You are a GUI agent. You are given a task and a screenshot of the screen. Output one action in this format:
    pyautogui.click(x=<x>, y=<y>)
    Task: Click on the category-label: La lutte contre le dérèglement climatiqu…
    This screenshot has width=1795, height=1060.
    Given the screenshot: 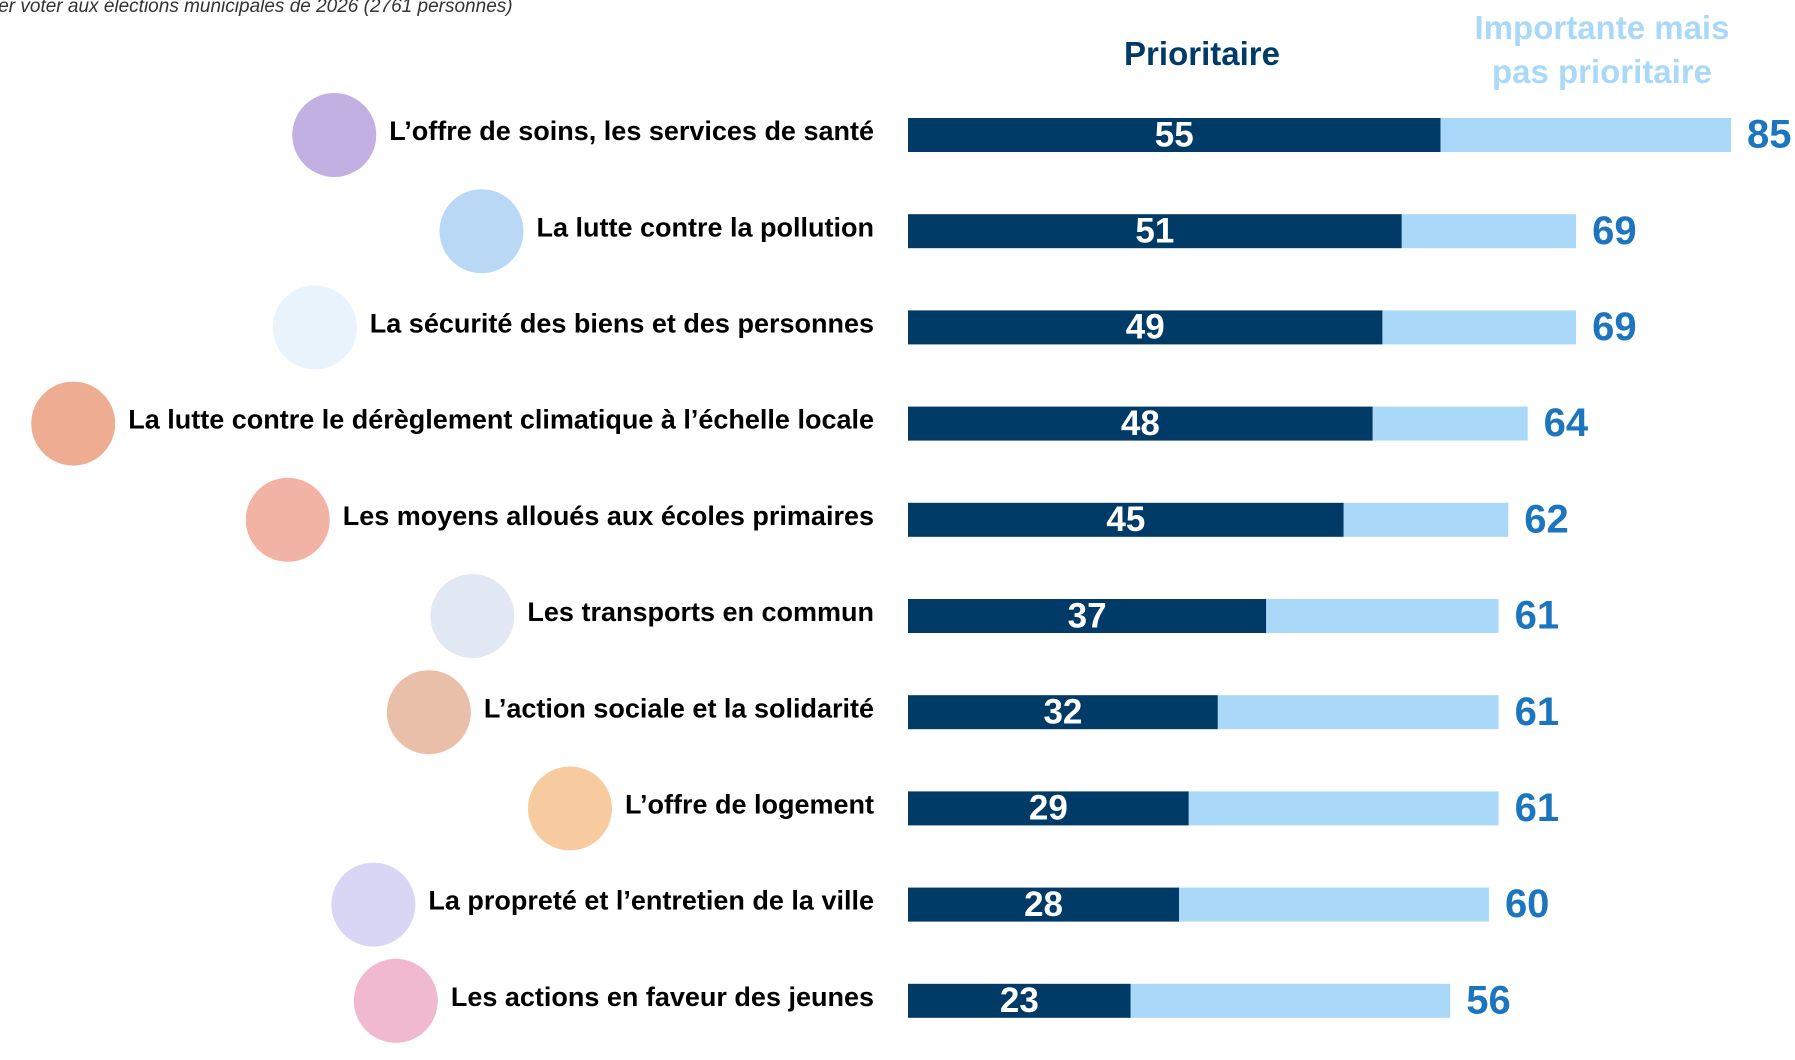 What is the action you would take?
    pyautogui.click(x=501, y=420)
    